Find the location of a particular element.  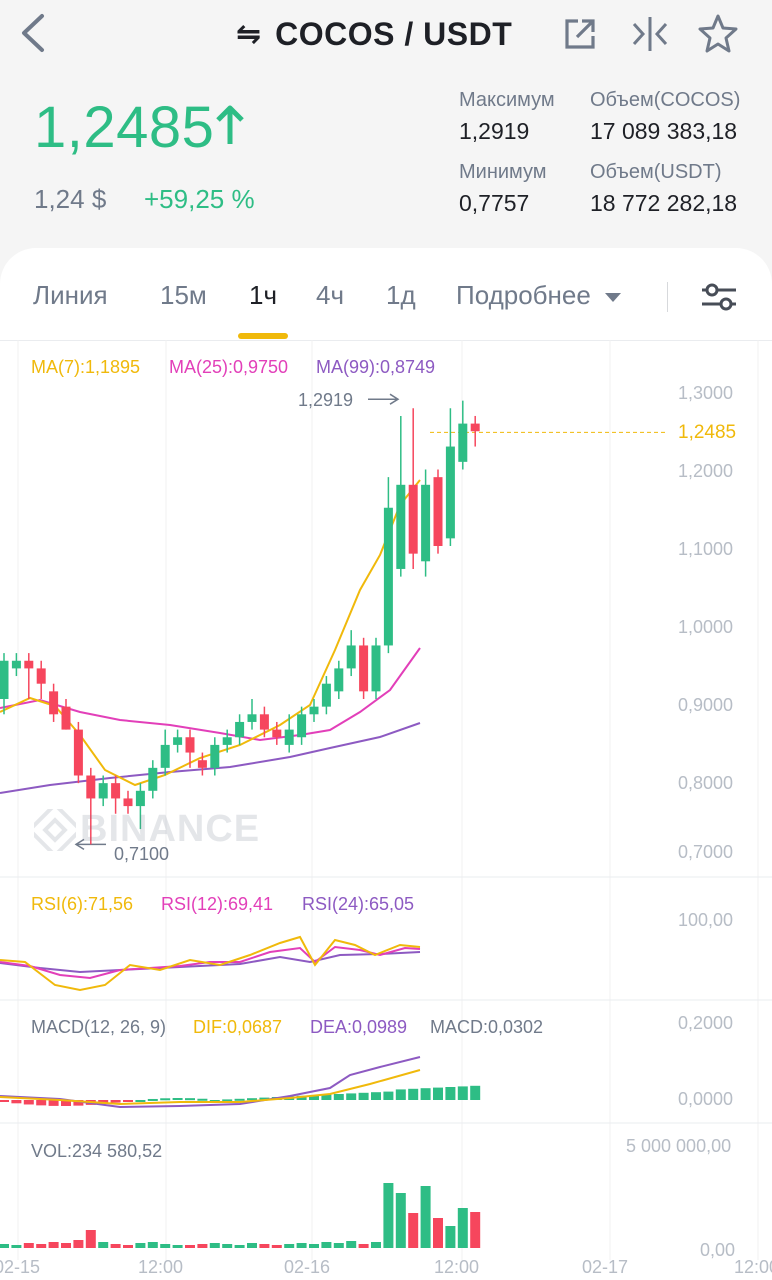

pair-title: COCOS / USDT is located at coordinates (394, 33).